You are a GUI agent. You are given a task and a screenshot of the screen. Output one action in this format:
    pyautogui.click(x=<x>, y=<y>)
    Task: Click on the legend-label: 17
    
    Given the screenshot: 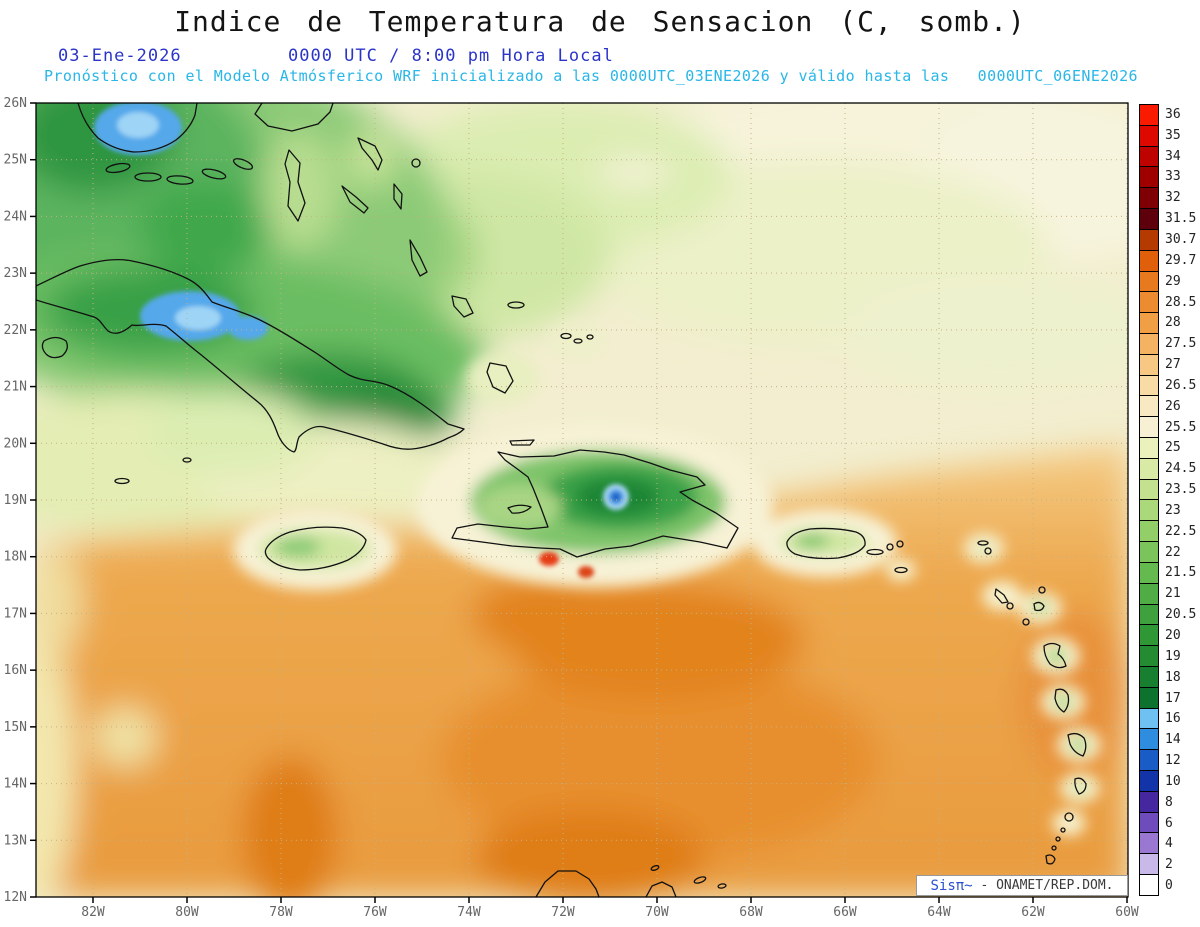 What is the action you would take?
    pyautogui.click(x=1173, y=698)
    